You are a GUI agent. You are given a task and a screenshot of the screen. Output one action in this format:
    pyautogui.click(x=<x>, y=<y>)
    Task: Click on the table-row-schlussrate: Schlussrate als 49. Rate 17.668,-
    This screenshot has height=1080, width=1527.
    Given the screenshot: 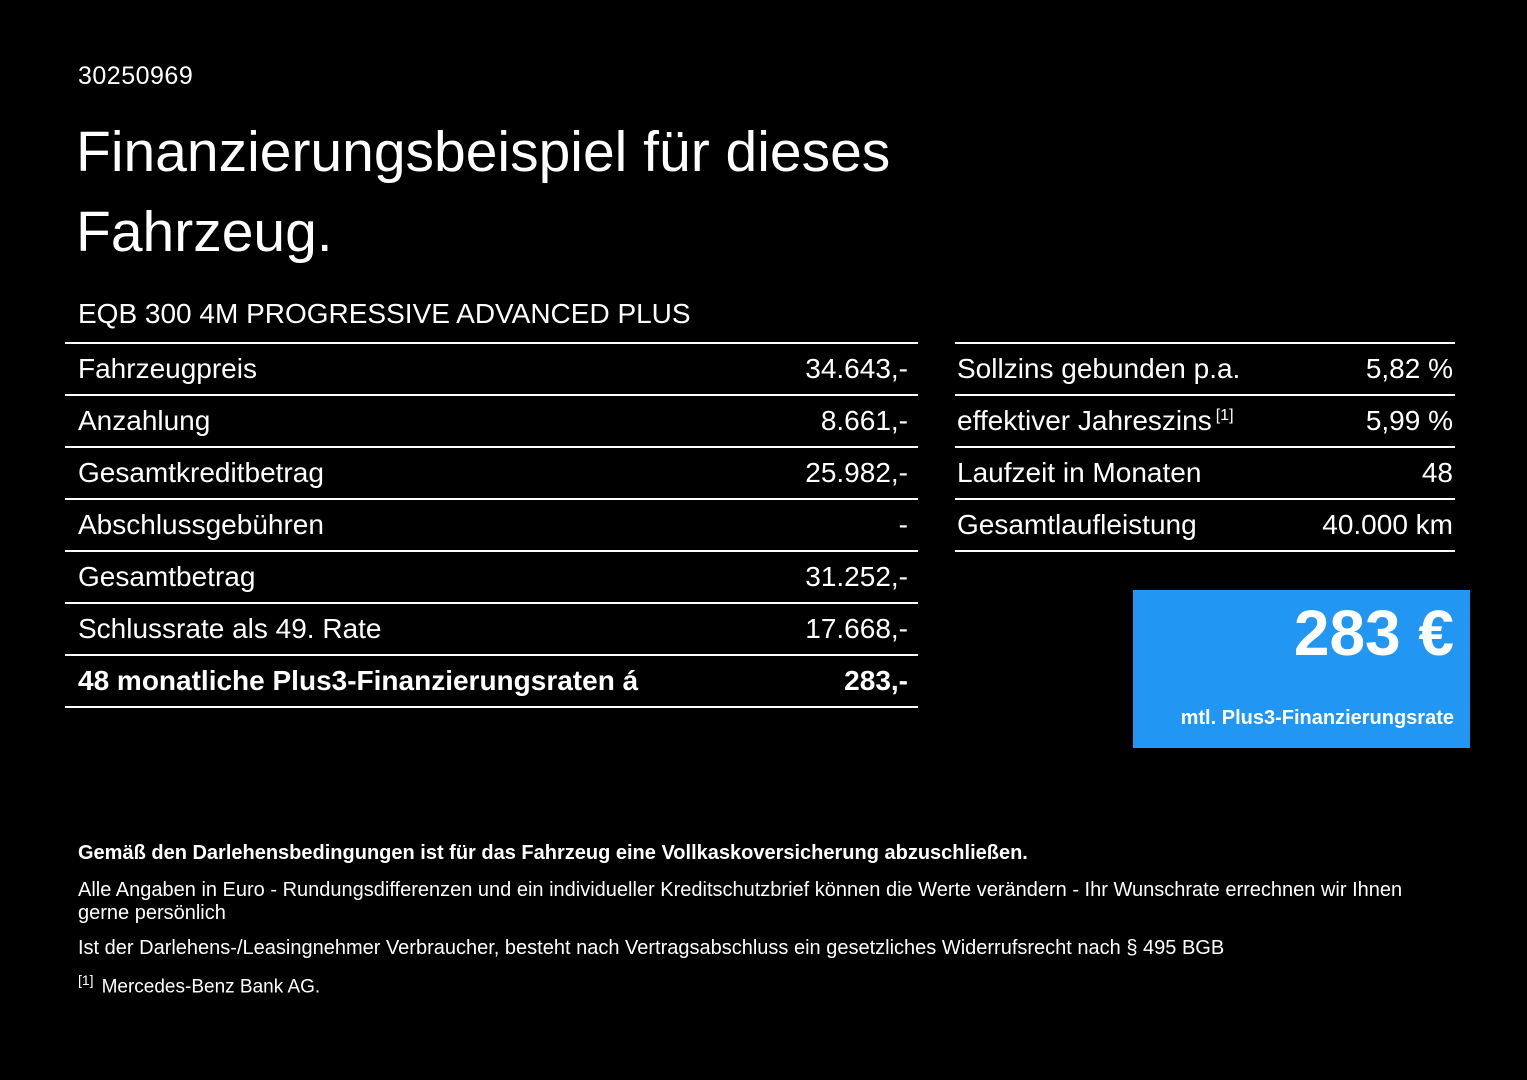 What is the action you would take?
    pyautogui.click(x=491, y=628)
    